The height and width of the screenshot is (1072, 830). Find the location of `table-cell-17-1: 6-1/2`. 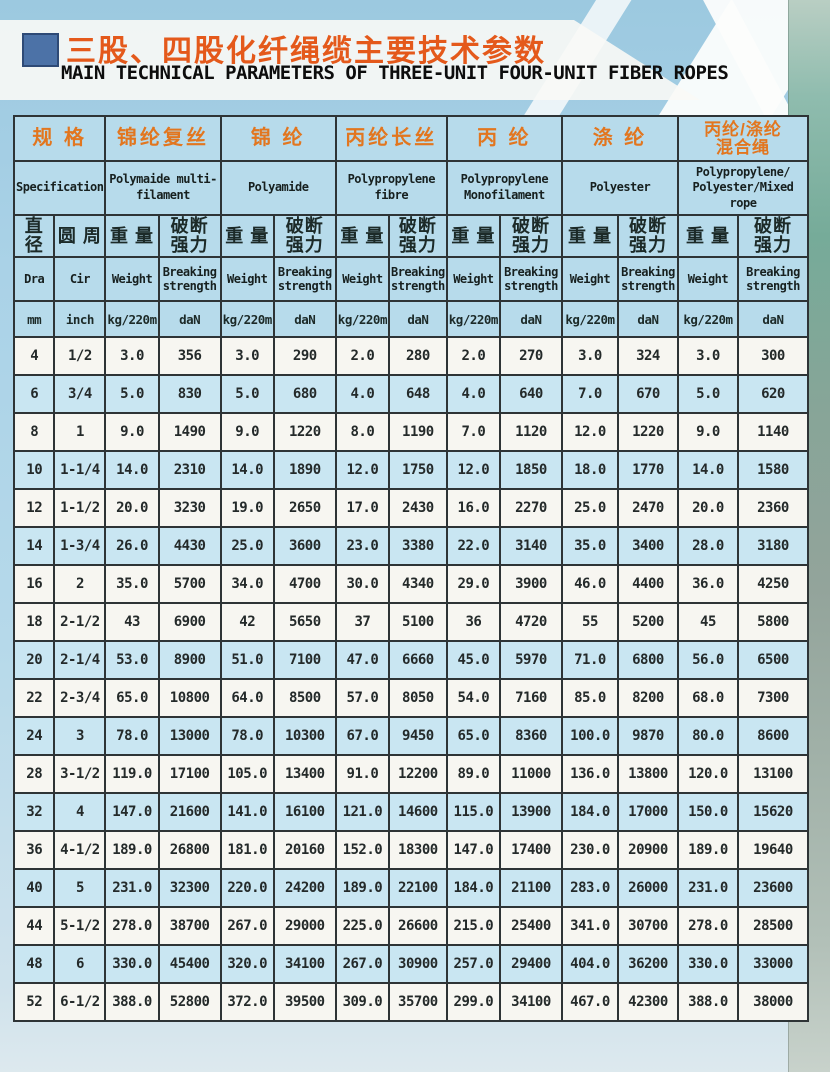

table-cell-17-1: 6-1/2 is located at coordinates (80, 1002).